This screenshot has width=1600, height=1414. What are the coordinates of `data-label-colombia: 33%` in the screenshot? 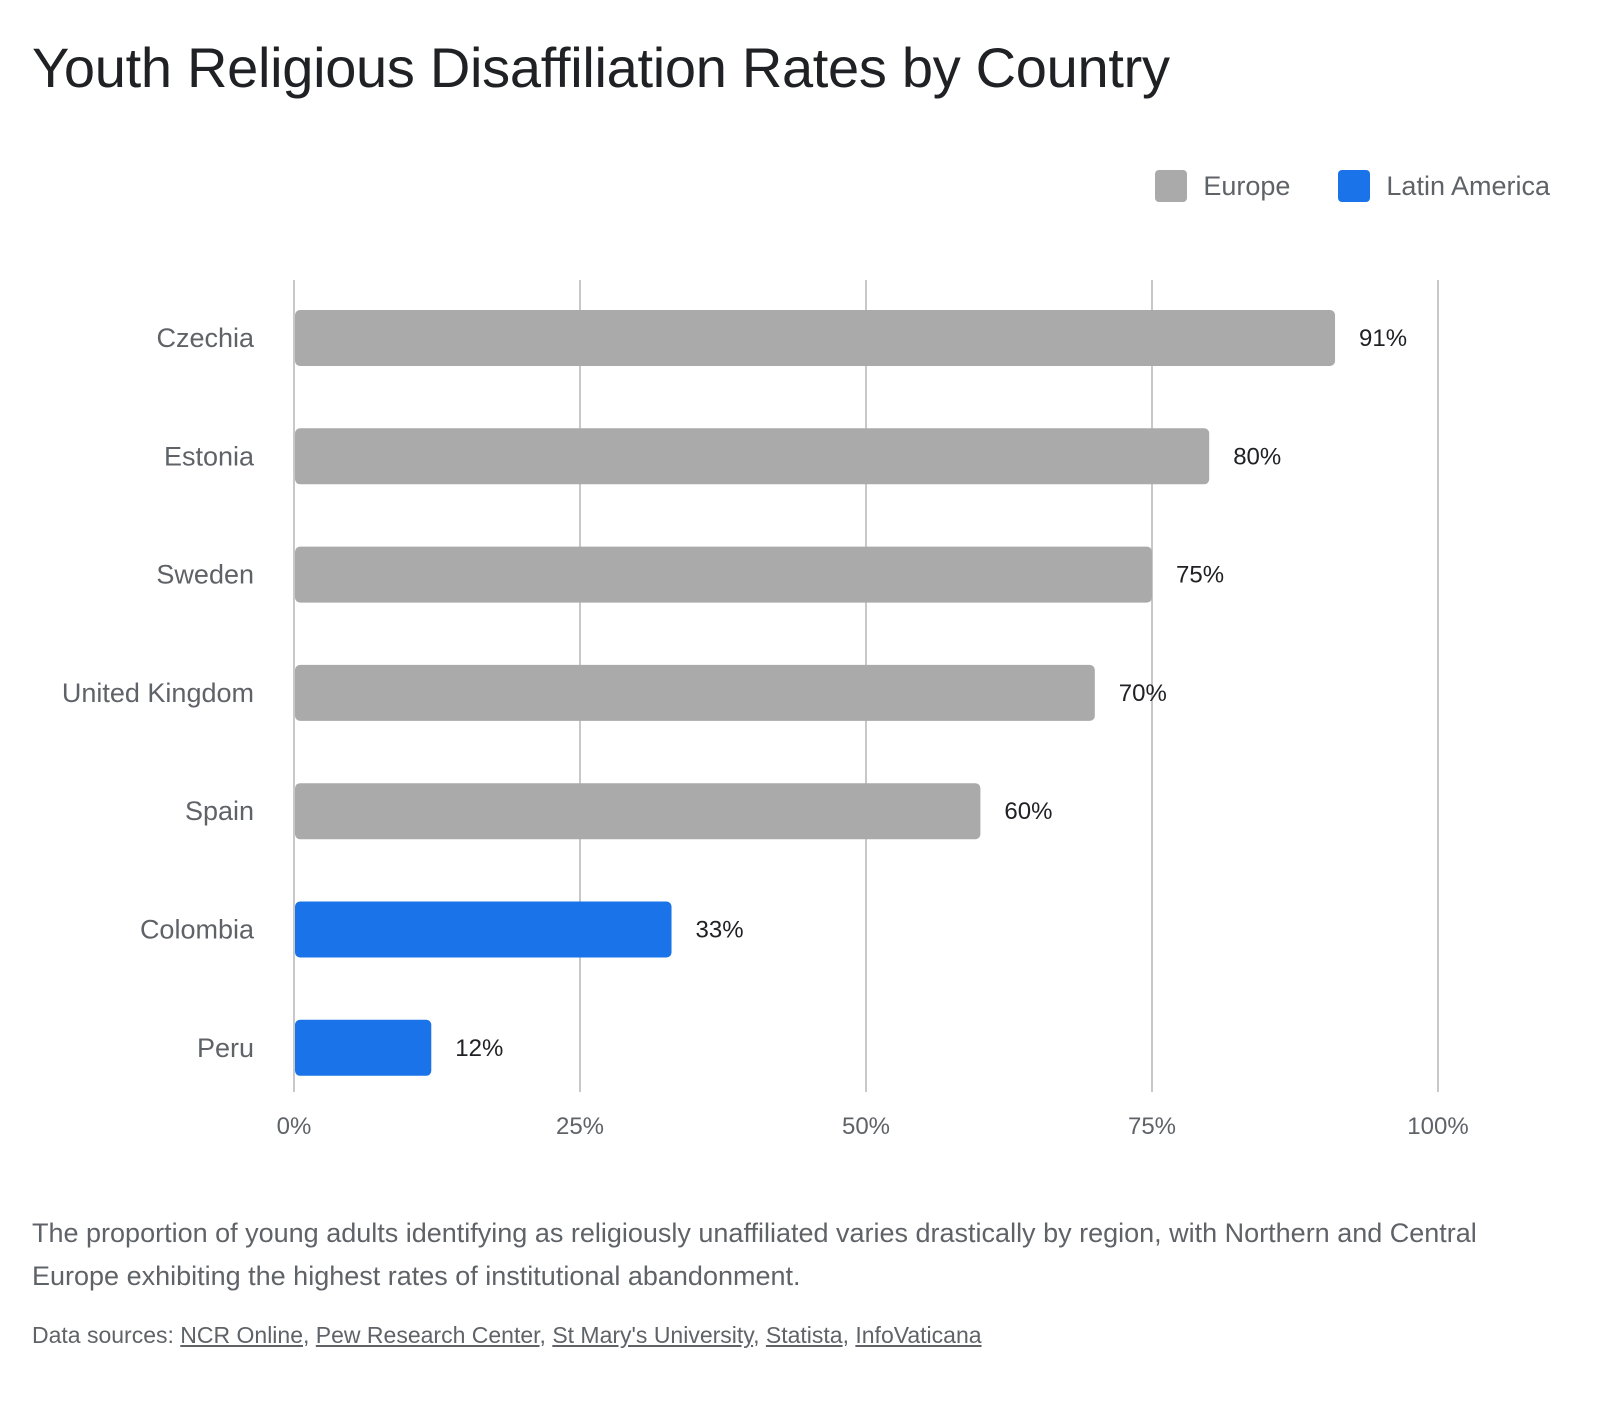 It's located at (720, 930).